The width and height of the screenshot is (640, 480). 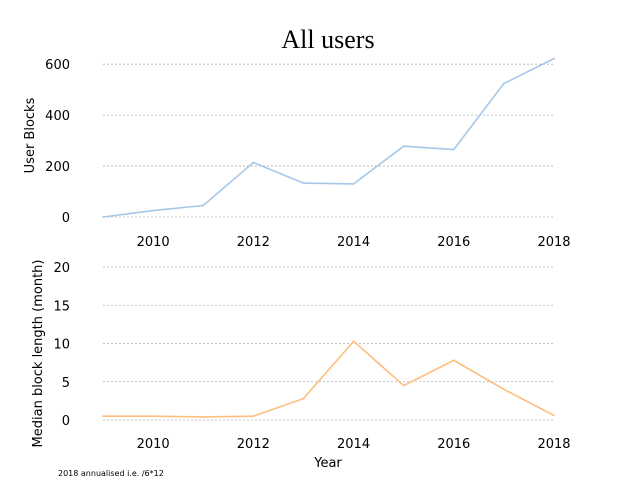 I want to click on y-axis-label: User Blocks, so click(x=30, y=135).